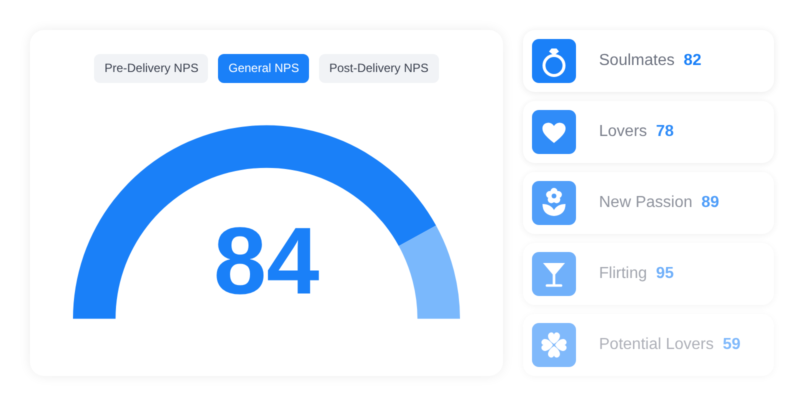  What do you see at coordinates (637, 60) in the screenshot?
I see `category-label: Soulmates` at bounding box center [637, 60].